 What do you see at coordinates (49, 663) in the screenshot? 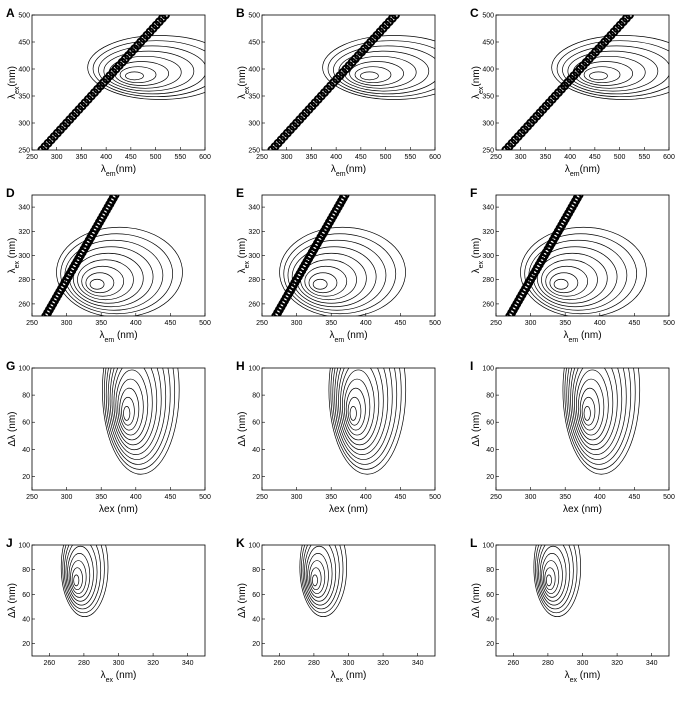
I see `x-tick-label: 260` at bounding box center [49, 663].